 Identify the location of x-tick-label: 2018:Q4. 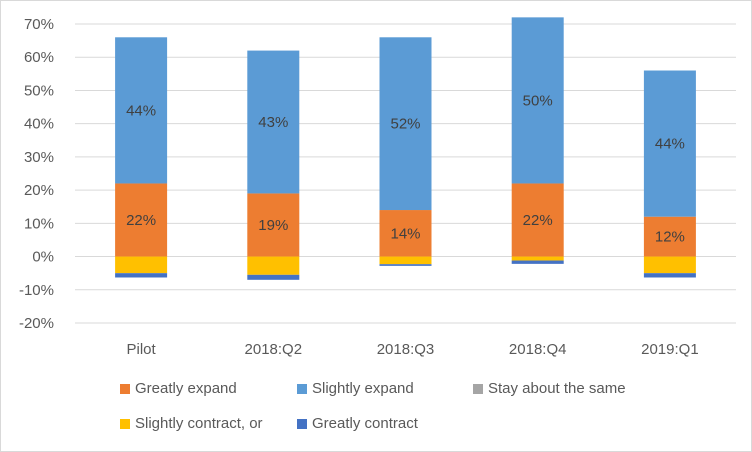
(538, 349).